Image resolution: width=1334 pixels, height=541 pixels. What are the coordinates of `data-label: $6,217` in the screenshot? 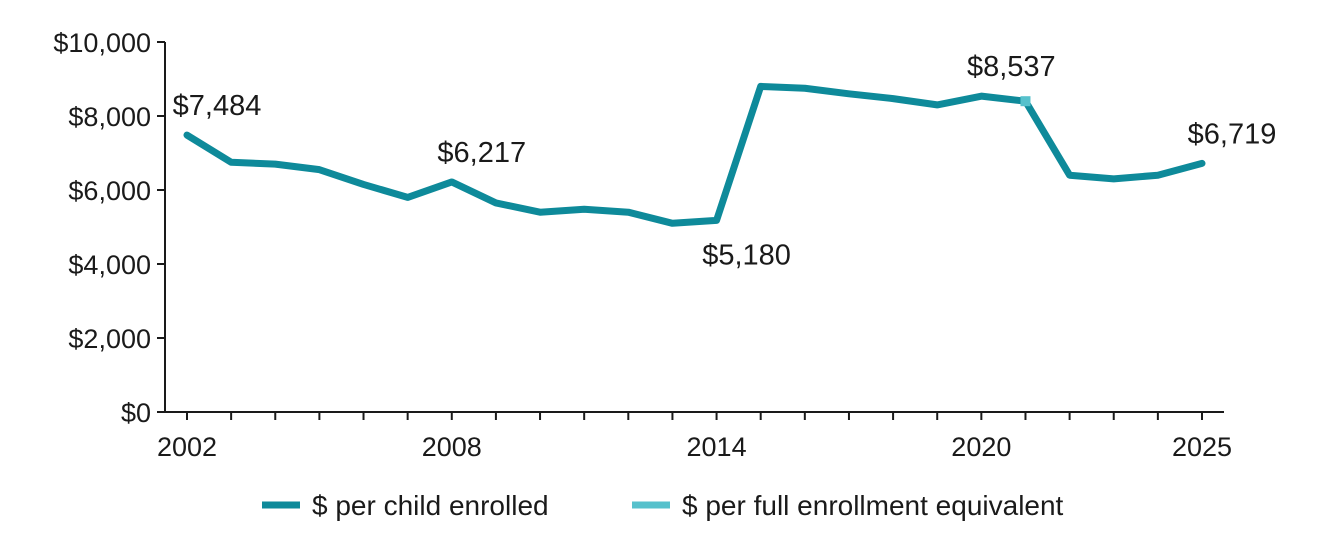 It's located at (481, 153).